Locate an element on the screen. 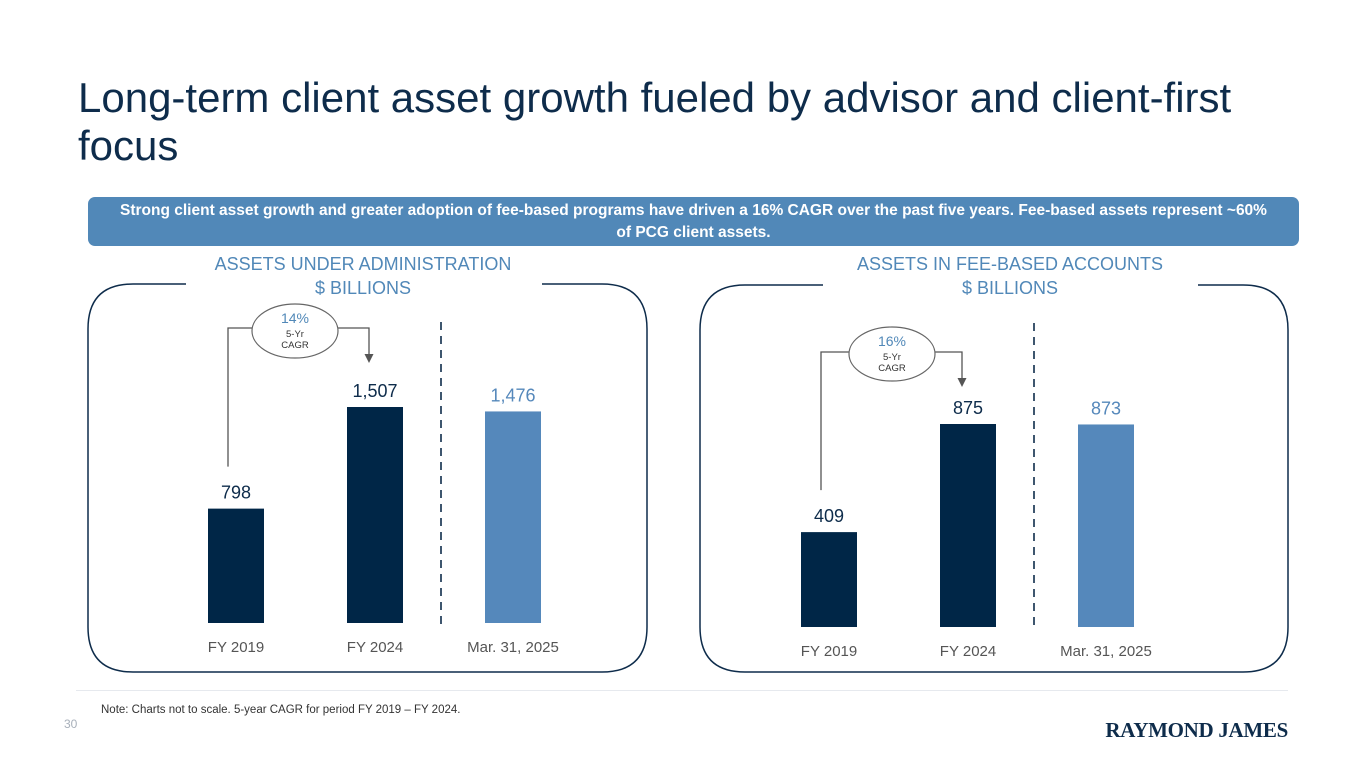 The width and height of the screenshot is (1365, 768). chart-1-subtitle: $ BILLIONS is located at coordinates (363, 288).